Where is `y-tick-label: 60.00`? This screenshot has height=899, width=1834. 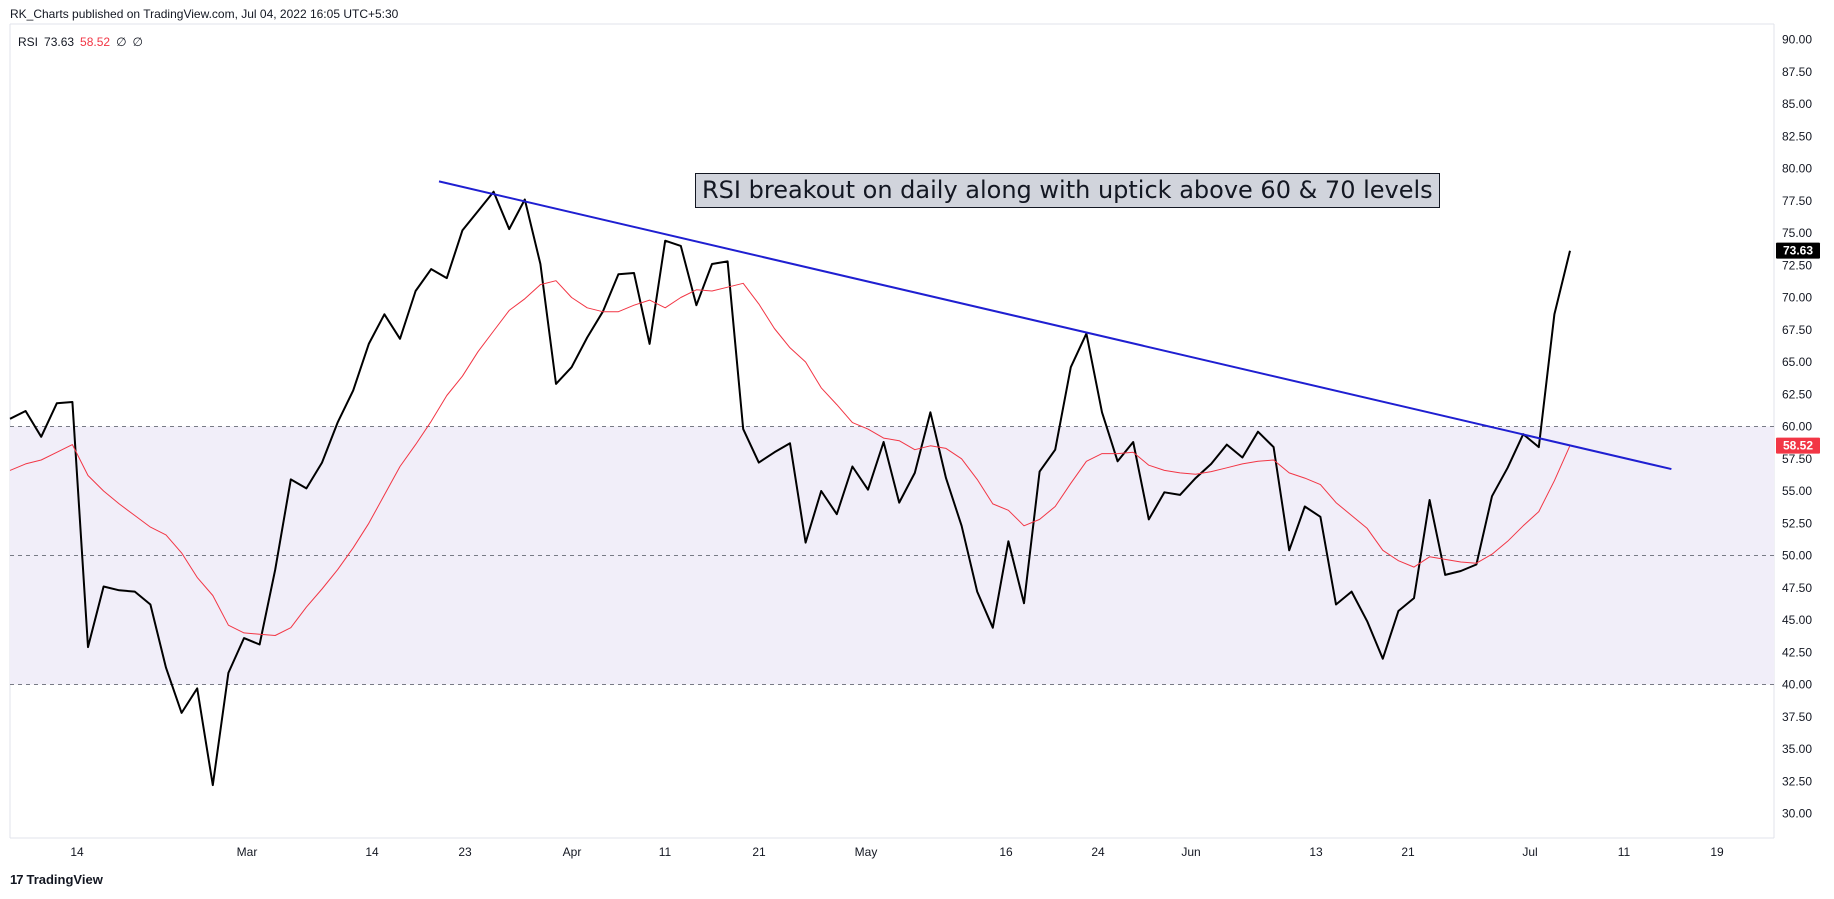 y-tick-label: 60.00 is located at coordinates (1797, 427).